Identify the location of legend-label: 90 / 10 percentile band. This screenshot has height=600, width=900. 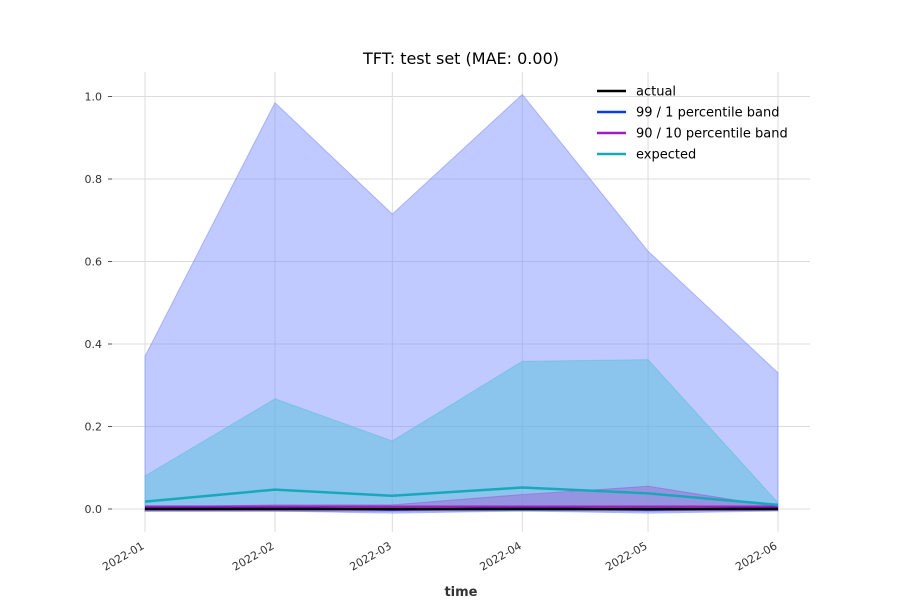
(712, 134).